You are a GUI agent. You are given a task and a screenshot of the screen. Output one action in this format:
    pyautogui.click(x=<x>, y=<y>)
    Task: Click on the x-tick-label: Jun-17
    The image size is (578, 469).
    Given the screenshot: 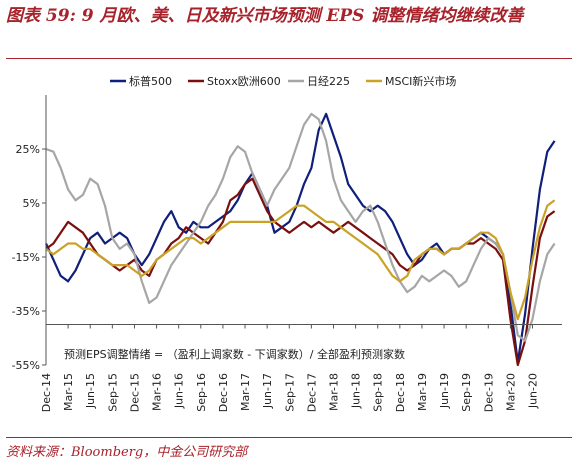 What is the action you would take?
    pyautogui.click(x=267, y=391)
    